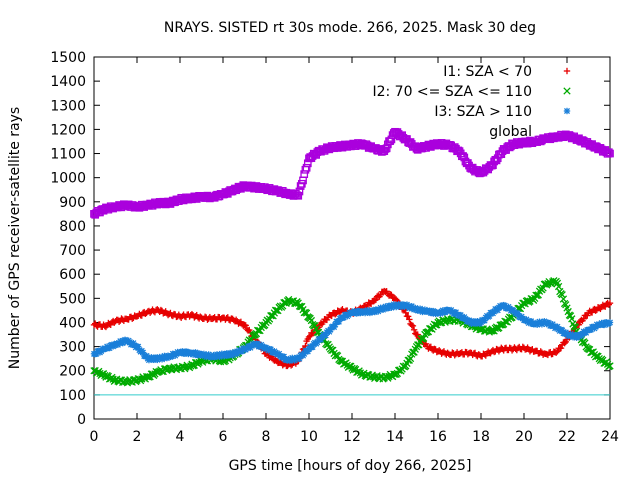 The image size is (640, 480). Describe the element at coordinates (72, 227) in the screenshot. I see `y-tick-label: 800` at that location.